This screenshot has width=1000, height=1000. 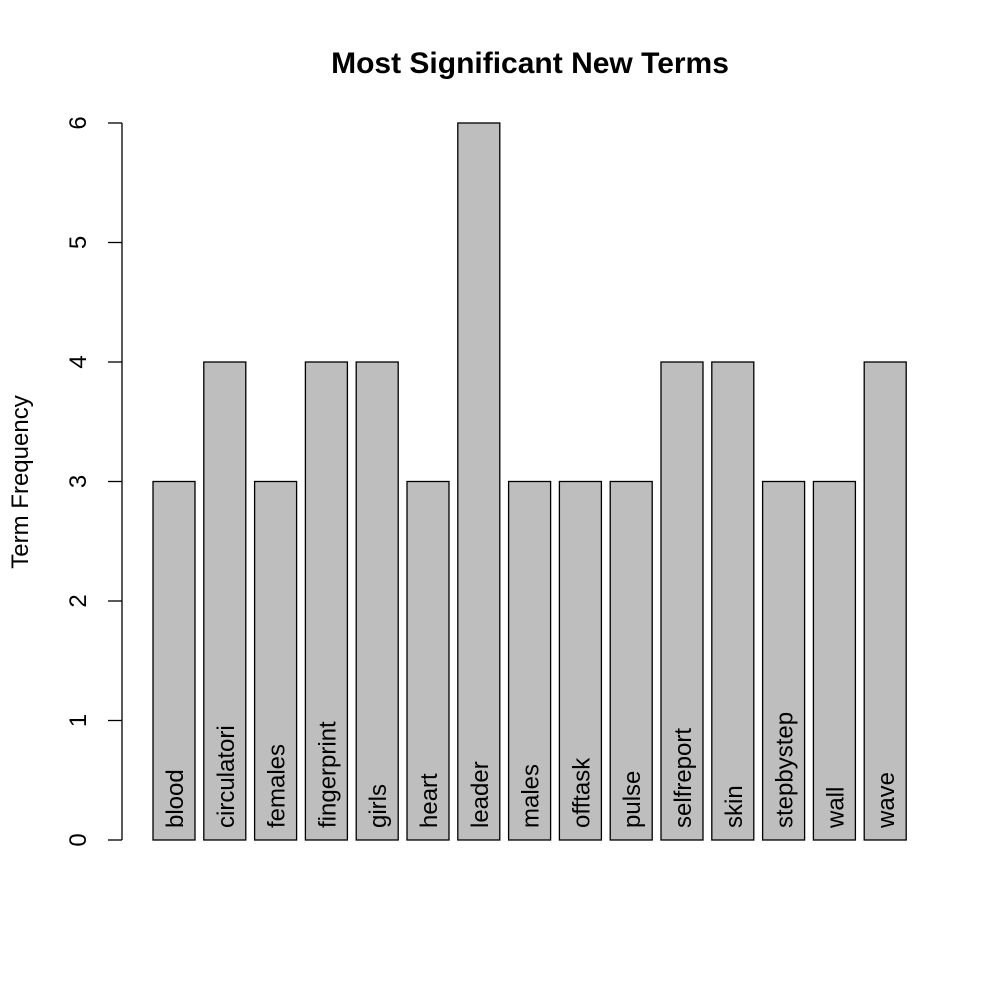 I want to click on bar-category-label: stepbystep, so click(x=785, y=770).